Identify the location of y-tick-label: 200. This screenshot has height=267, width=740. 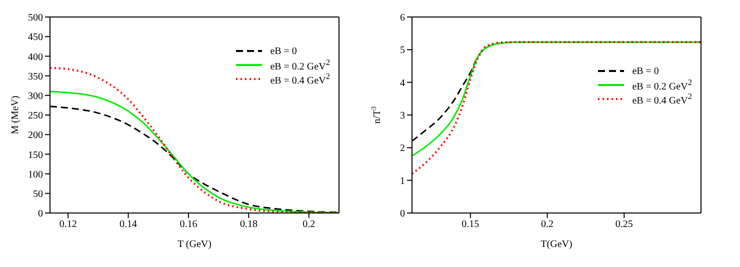
(35, 136).